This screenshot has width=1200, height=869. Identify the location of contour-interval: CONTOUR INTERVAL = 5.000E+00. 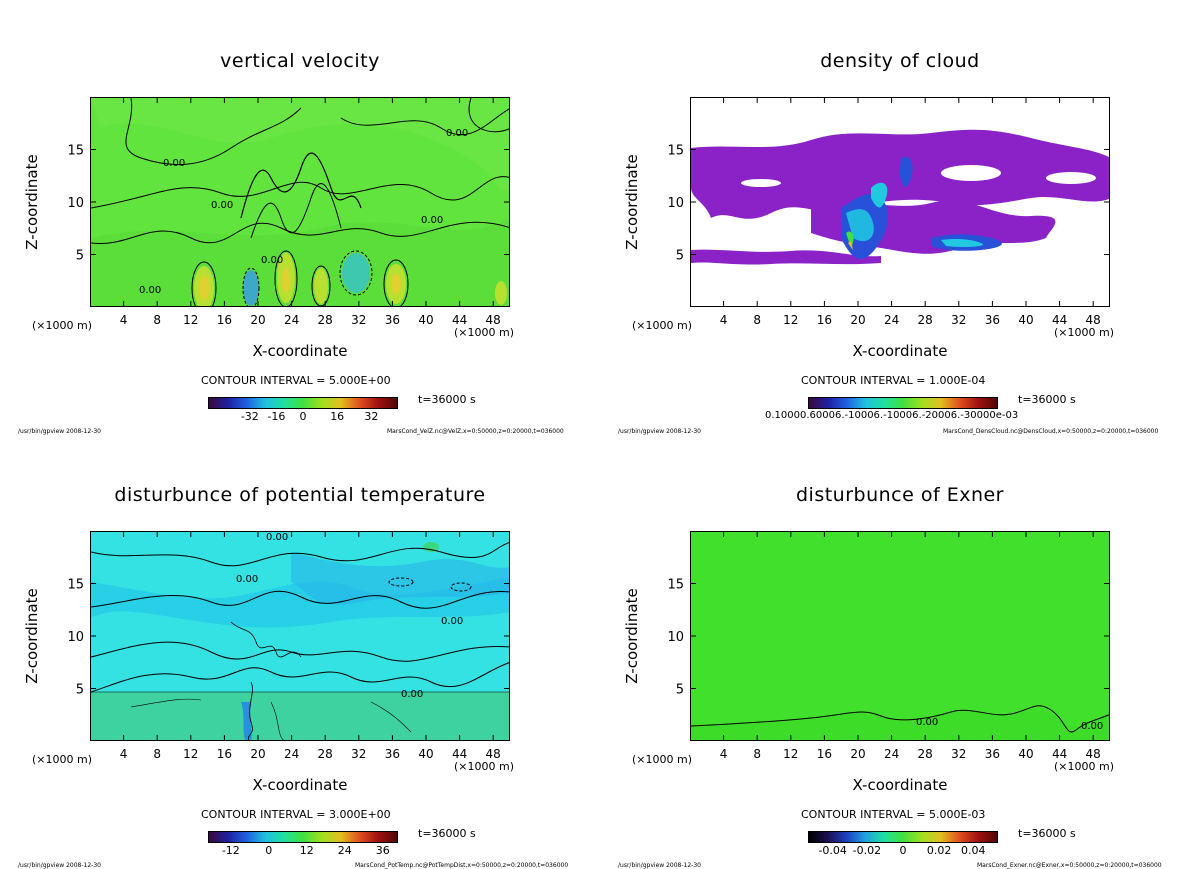
(296, 380).